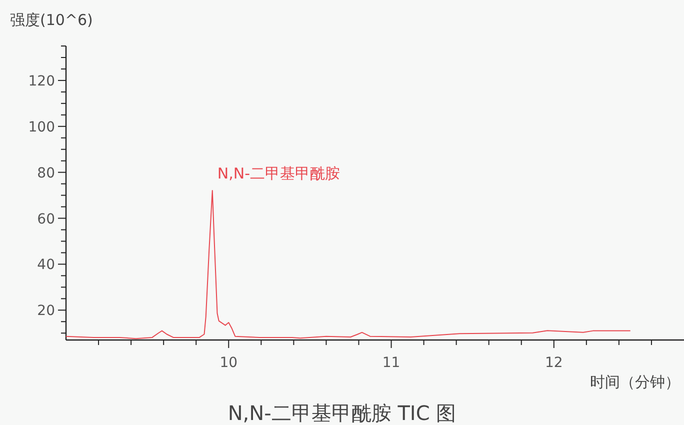  I want to click on x-tick-label: 11, so click(391, 363).